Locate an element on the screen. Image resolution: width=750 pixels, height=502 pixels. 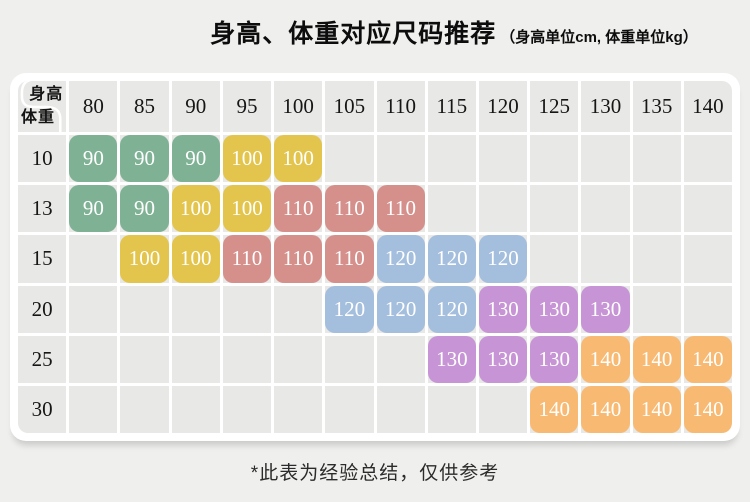
height-header-cell: 100 is located at coordinates (298, 106).